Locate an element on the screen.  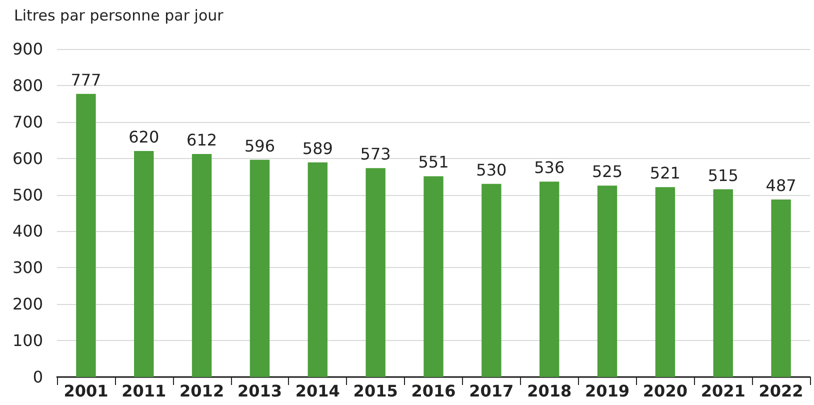
y-tick-label: 300 is located at coordinates (27, 268).